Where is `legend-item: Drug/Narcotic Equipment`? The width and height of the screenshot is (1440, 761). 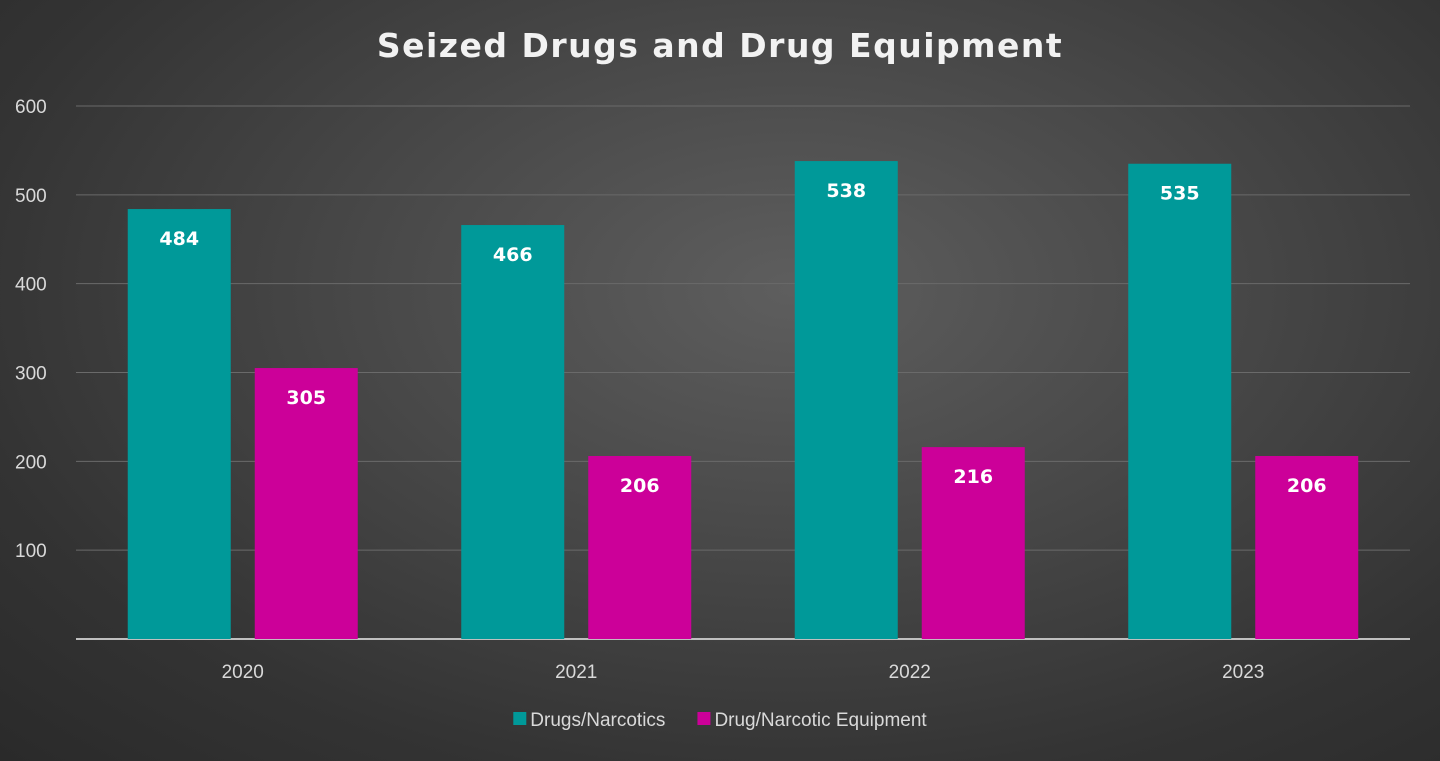
legend-item: Drug/Narcotic Equipment is located at coordinates (812, 720).